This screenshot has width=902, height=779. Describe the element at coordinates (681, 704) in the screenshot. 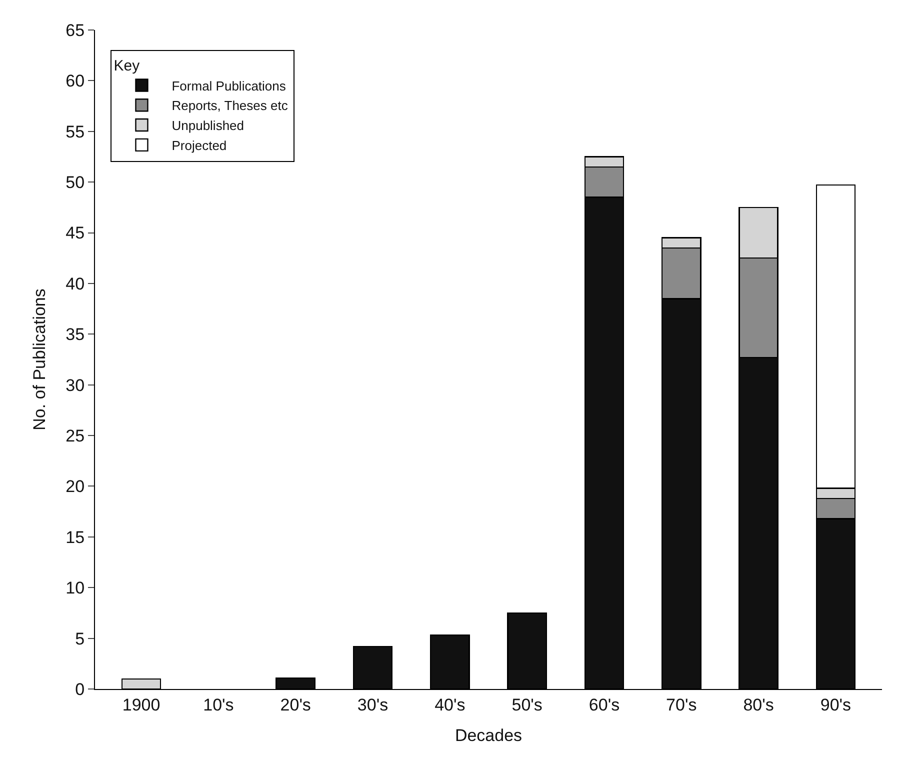

I see `x-tick-label: 70's` at that location.